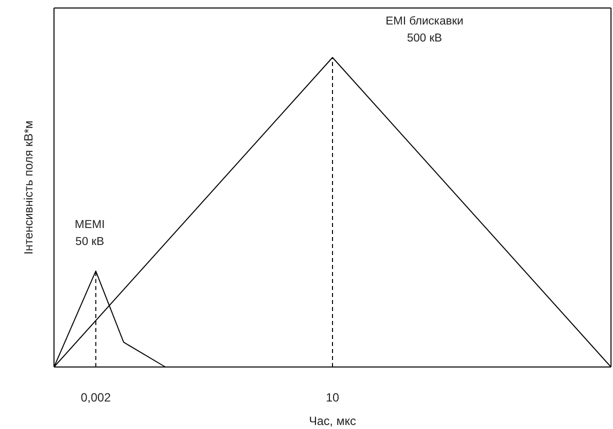 This screenshot has height=429, width=613. I want to click on annotation: MEMI 50 кВ, so click(89, 233).